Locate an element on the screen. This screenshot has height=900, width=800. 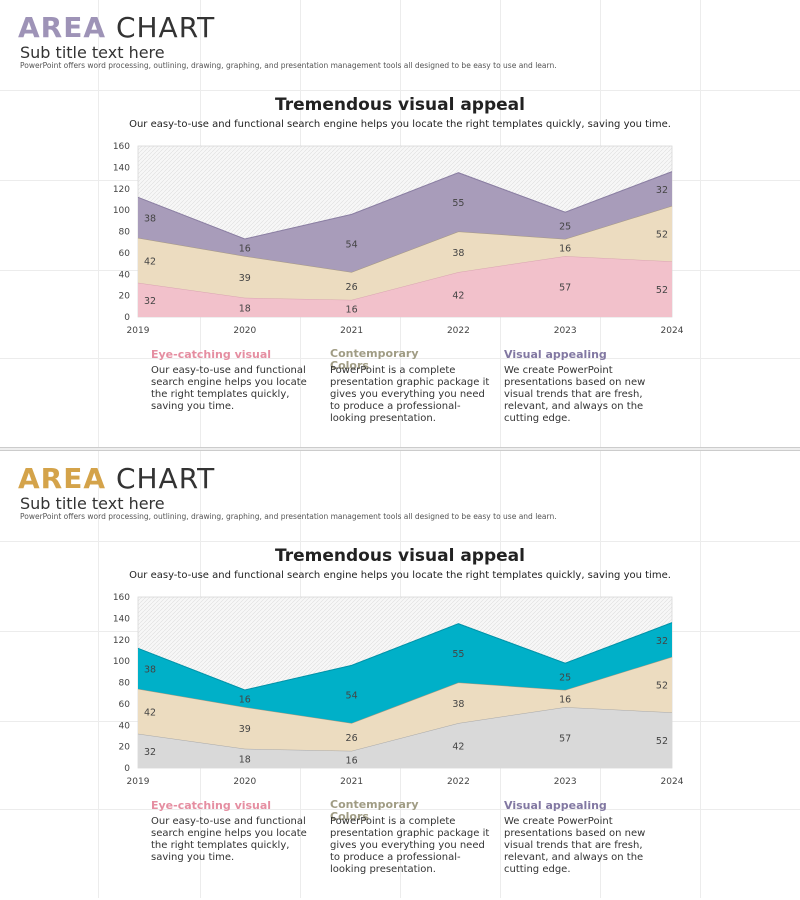
x-tick-label: 2022 is located at coordinates (458, 782).